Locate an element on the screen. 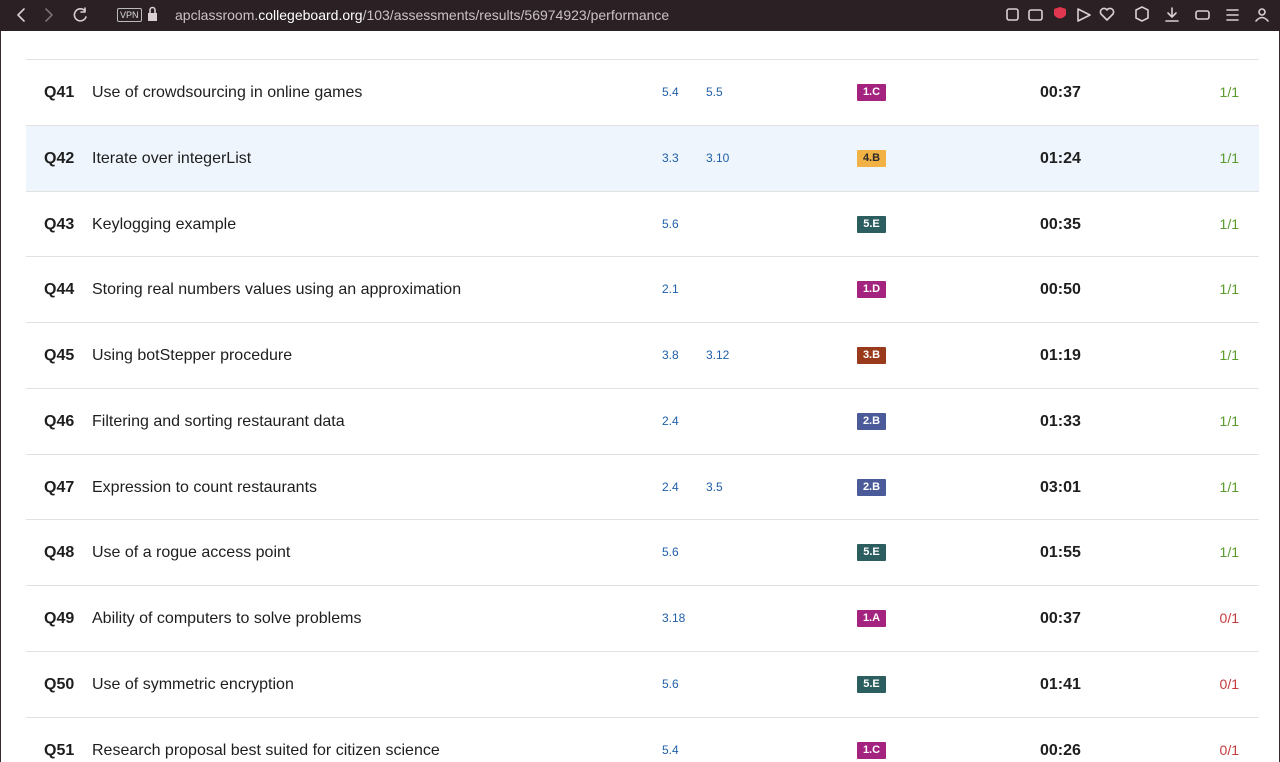 The image size is (1280, 762). time-spent: 00:26 is located at coordinates (1060, 750).